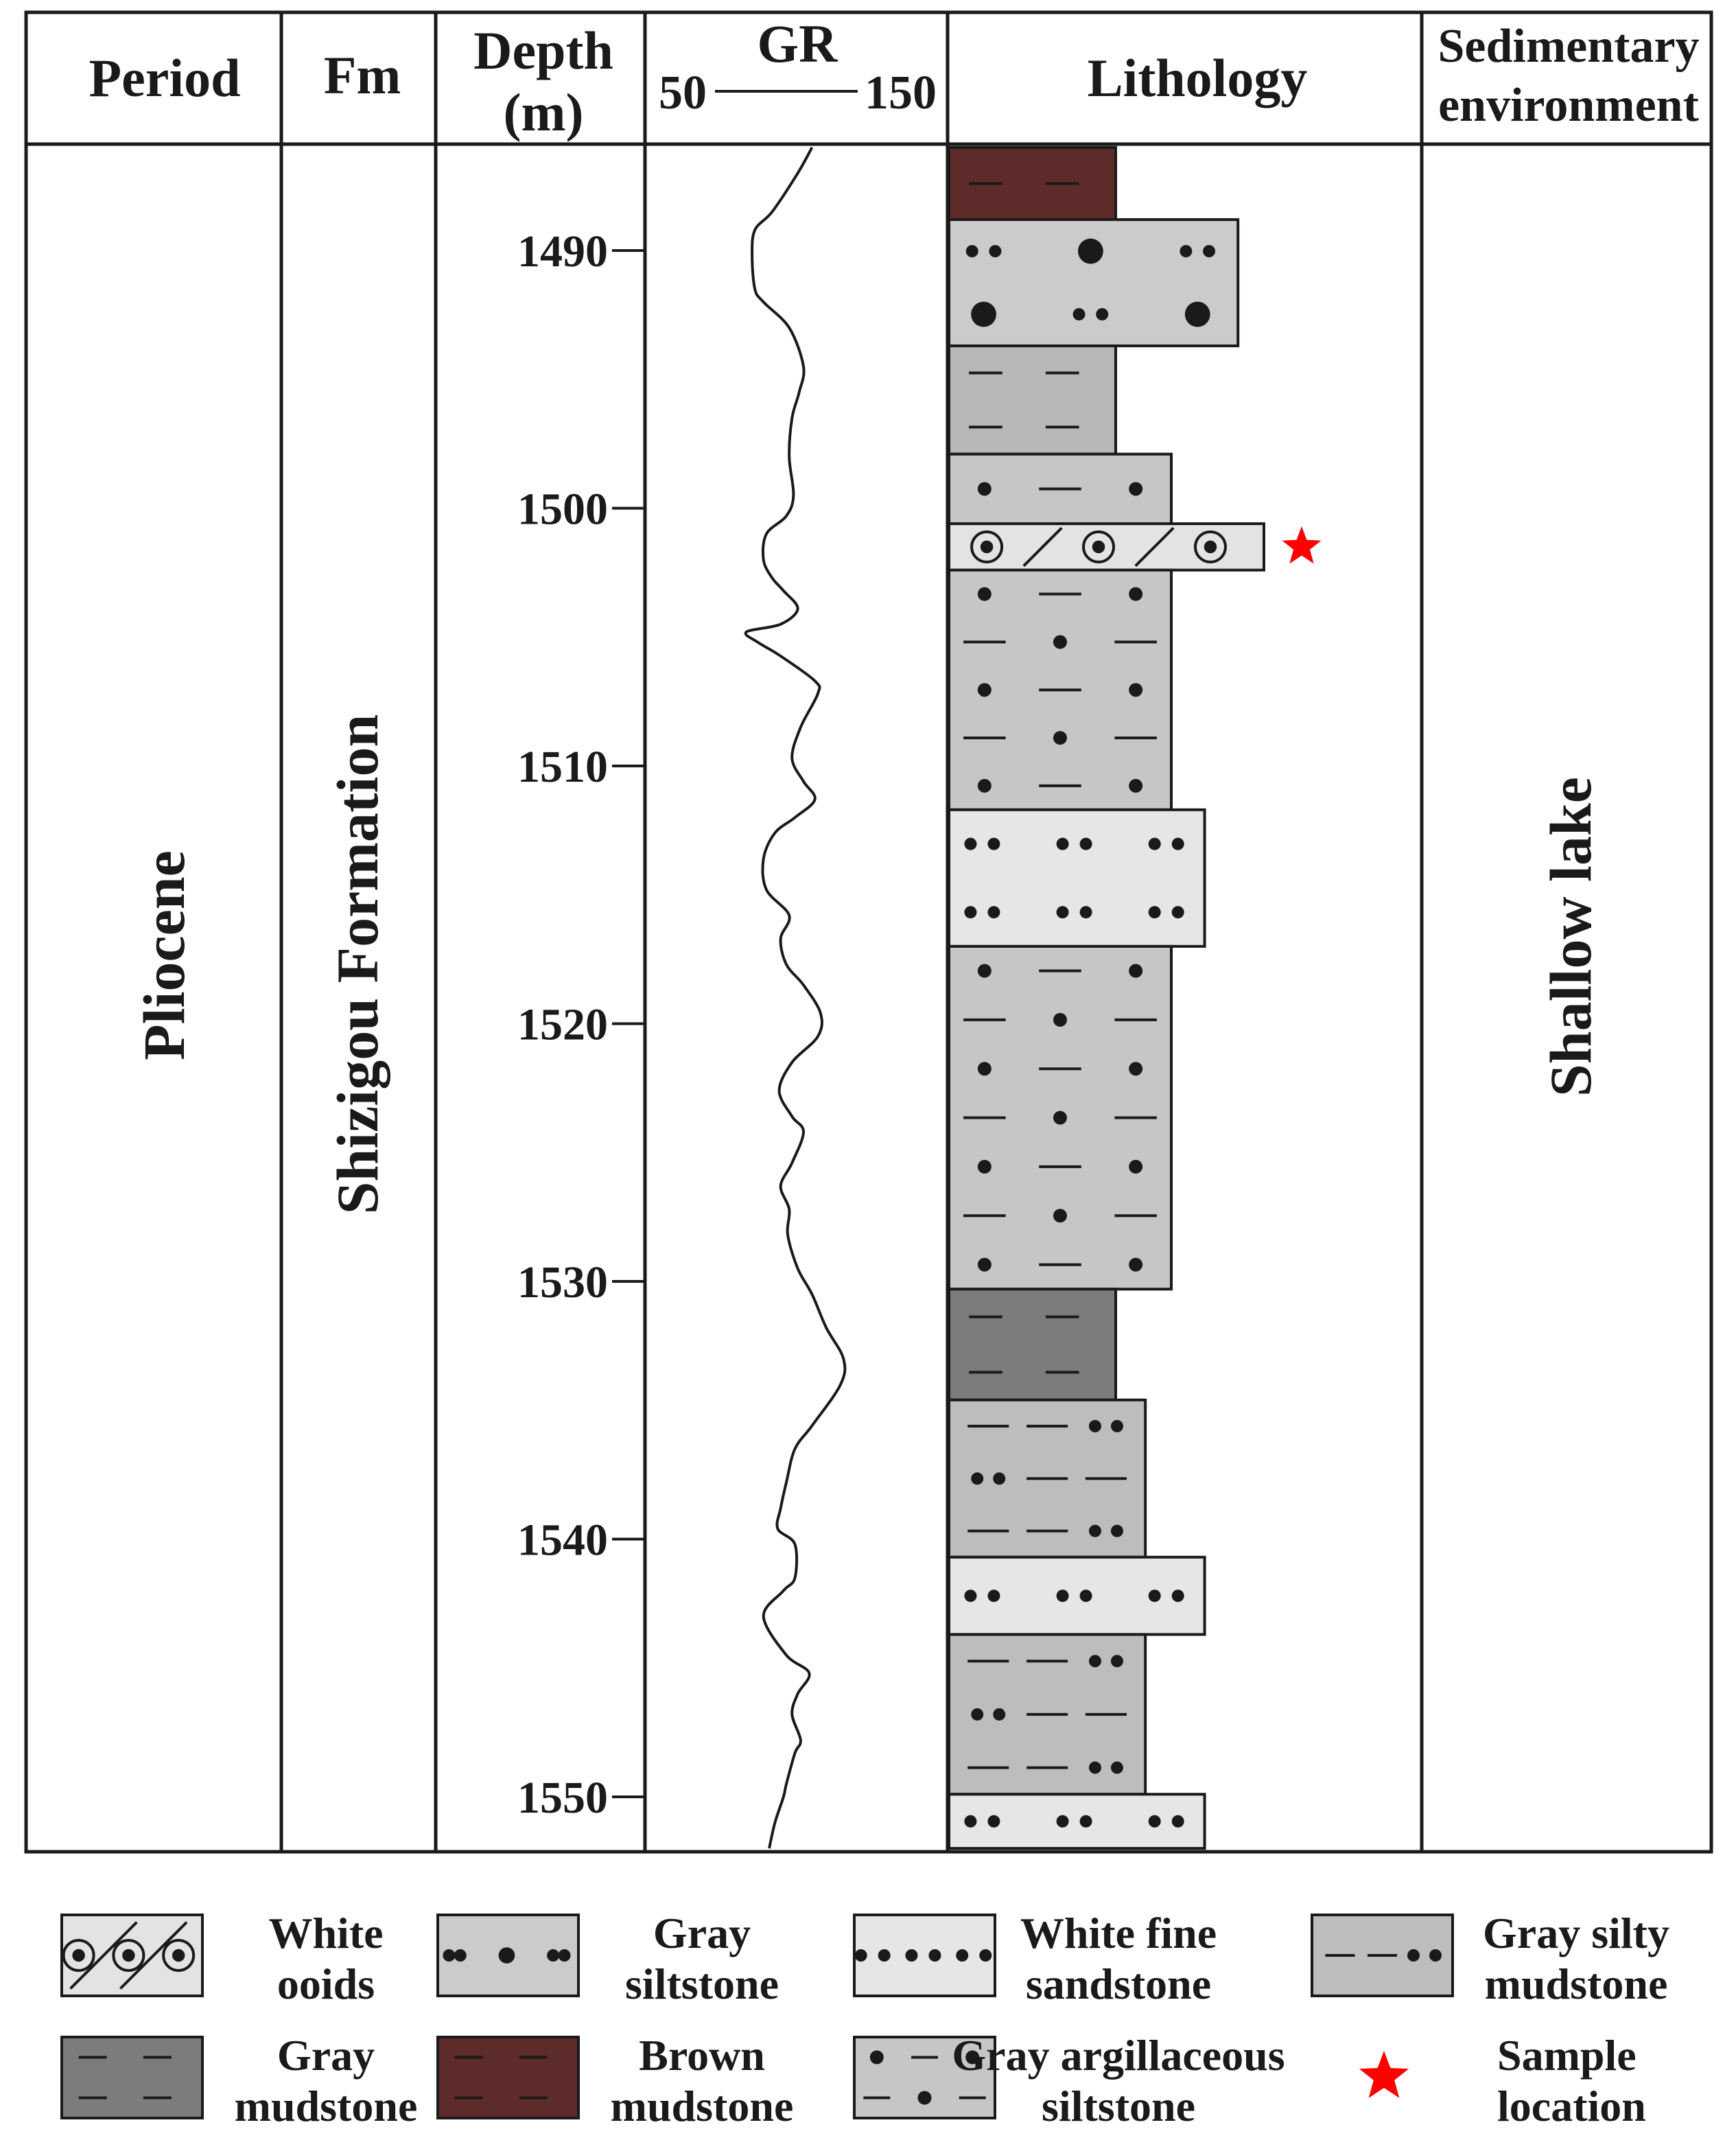 This screenshot has width=1736, height=2151. Describe the element at coordinates (358, 964) in the screenshot. I see `formation-value: Shizigou Formation` at that location.